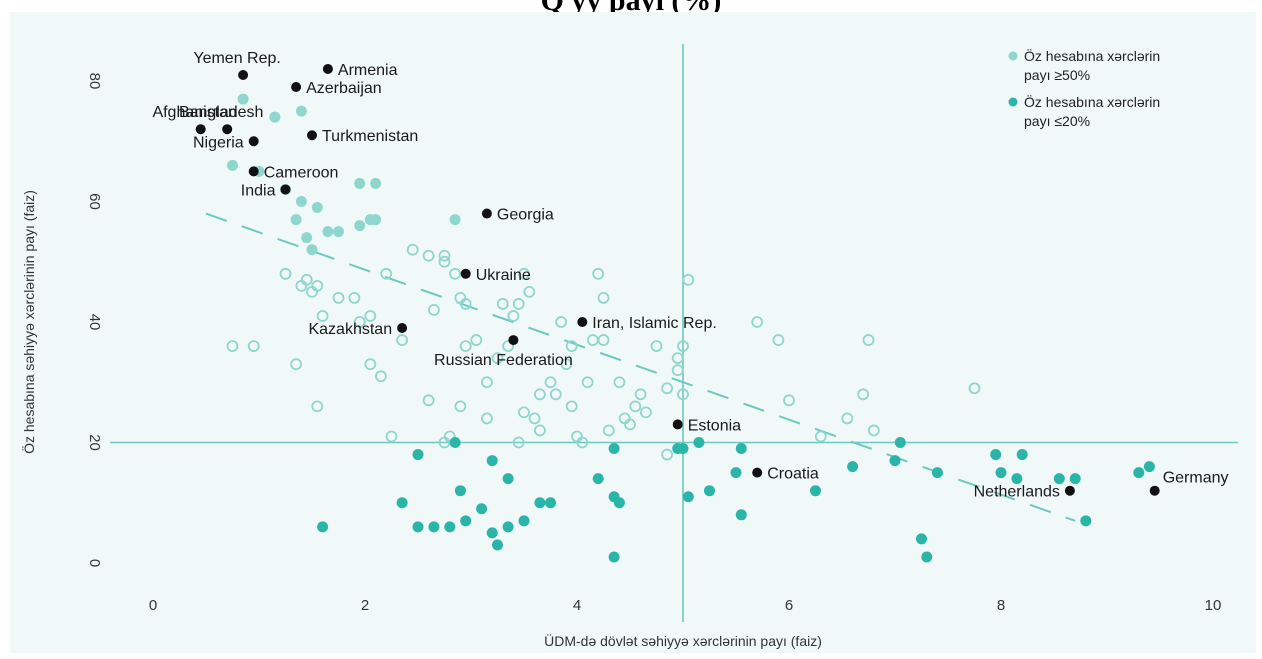 The height and width of the screenshot is (659, 1262). Describe the element at coordinates (94, 563) in the screenshot. I see `y-tick-label: 0` at that location.